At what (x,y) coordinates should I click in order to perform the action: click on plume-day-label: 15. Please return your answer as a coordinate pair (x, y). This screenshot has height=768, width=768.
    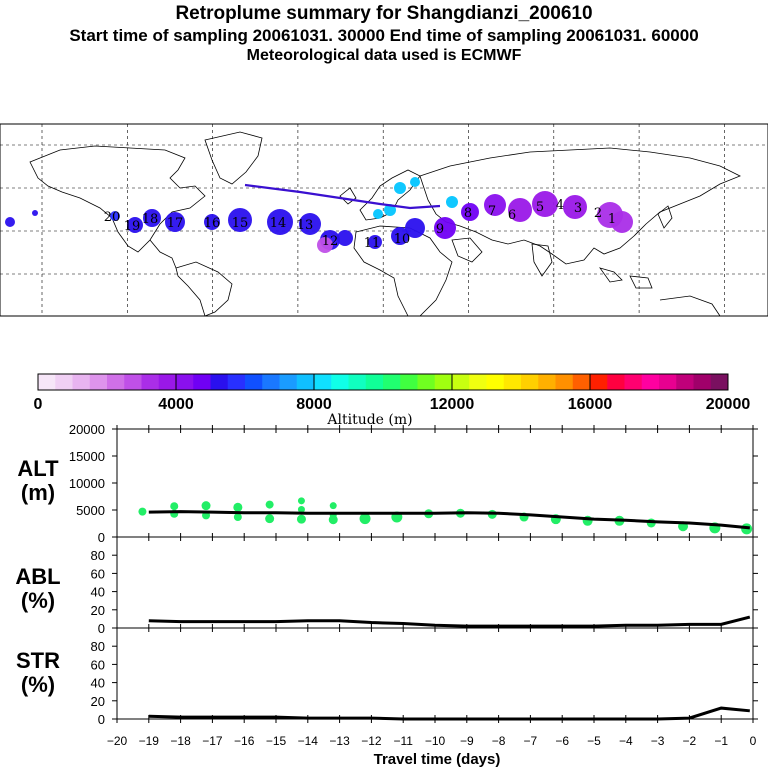
    Looking at the image, I should click on (240, 223).